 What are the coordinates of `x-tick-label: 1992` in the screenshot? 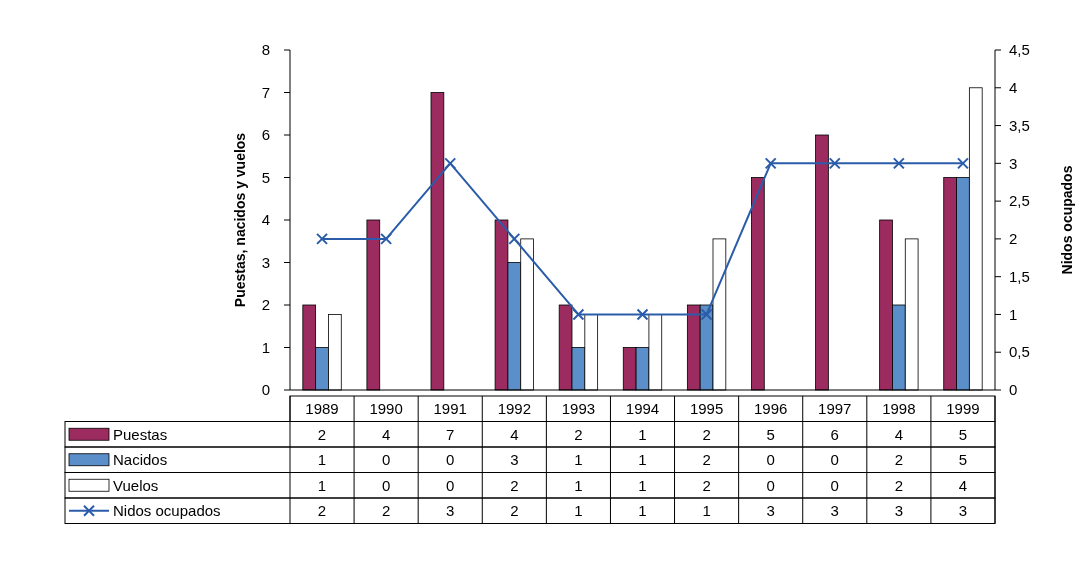 It's located at (514, 408).